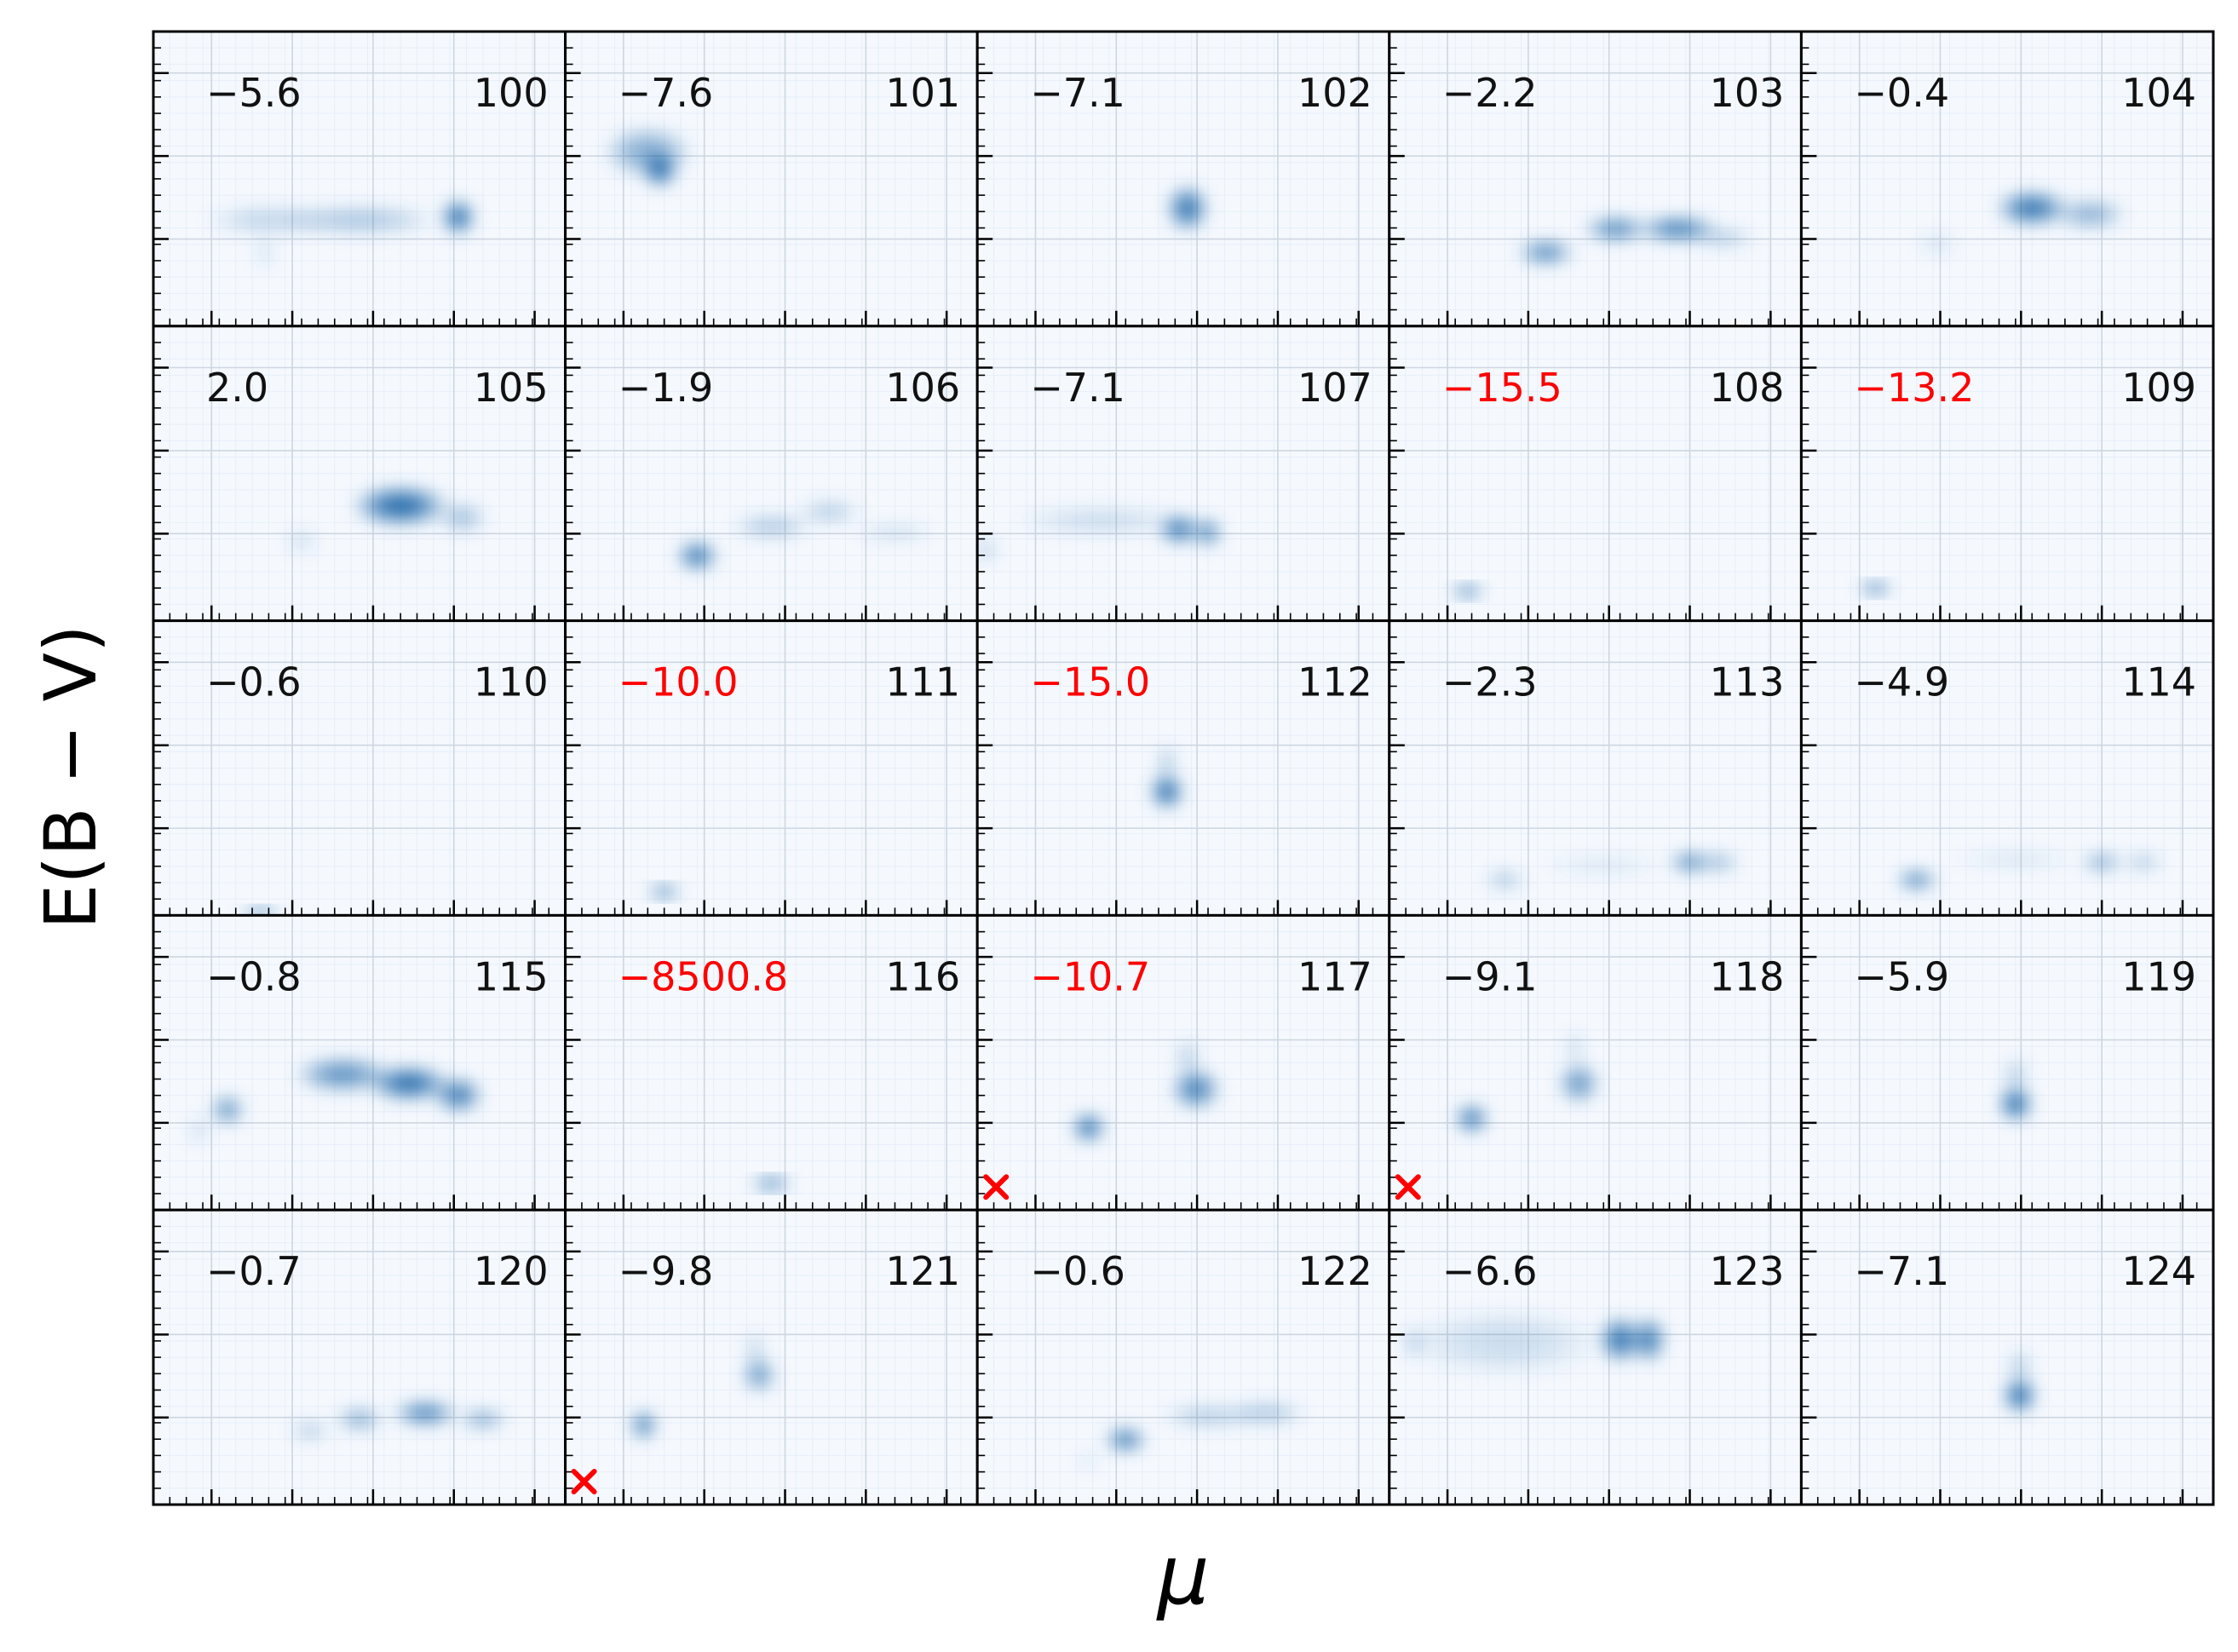  I want to click on panel-id: 101, so click(922, 93).